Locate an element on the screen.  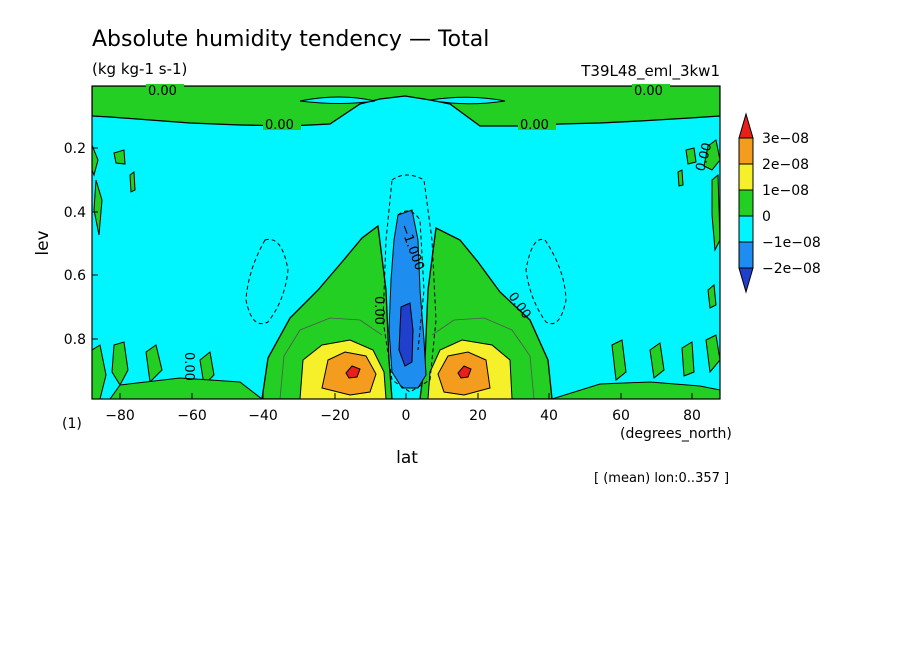
run-name: T39L48_eml_3kw1 is located at coordinates (650, 71).